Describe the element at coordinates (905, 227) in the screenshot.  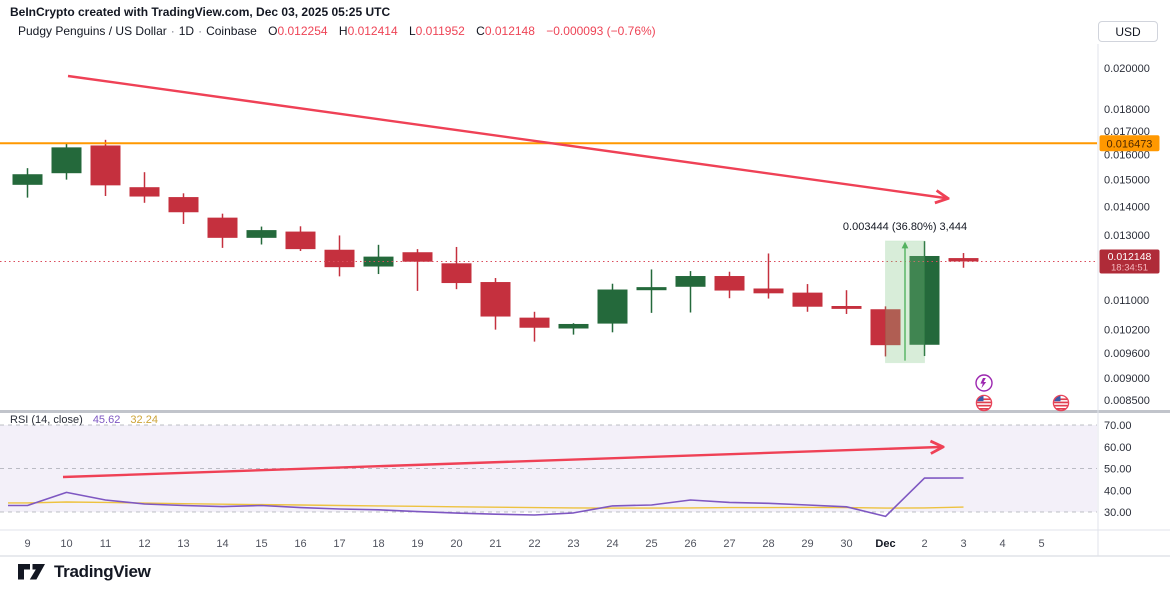
I see `measure-tool-label: 0.003444 (36.80%) 3,444` at that location.